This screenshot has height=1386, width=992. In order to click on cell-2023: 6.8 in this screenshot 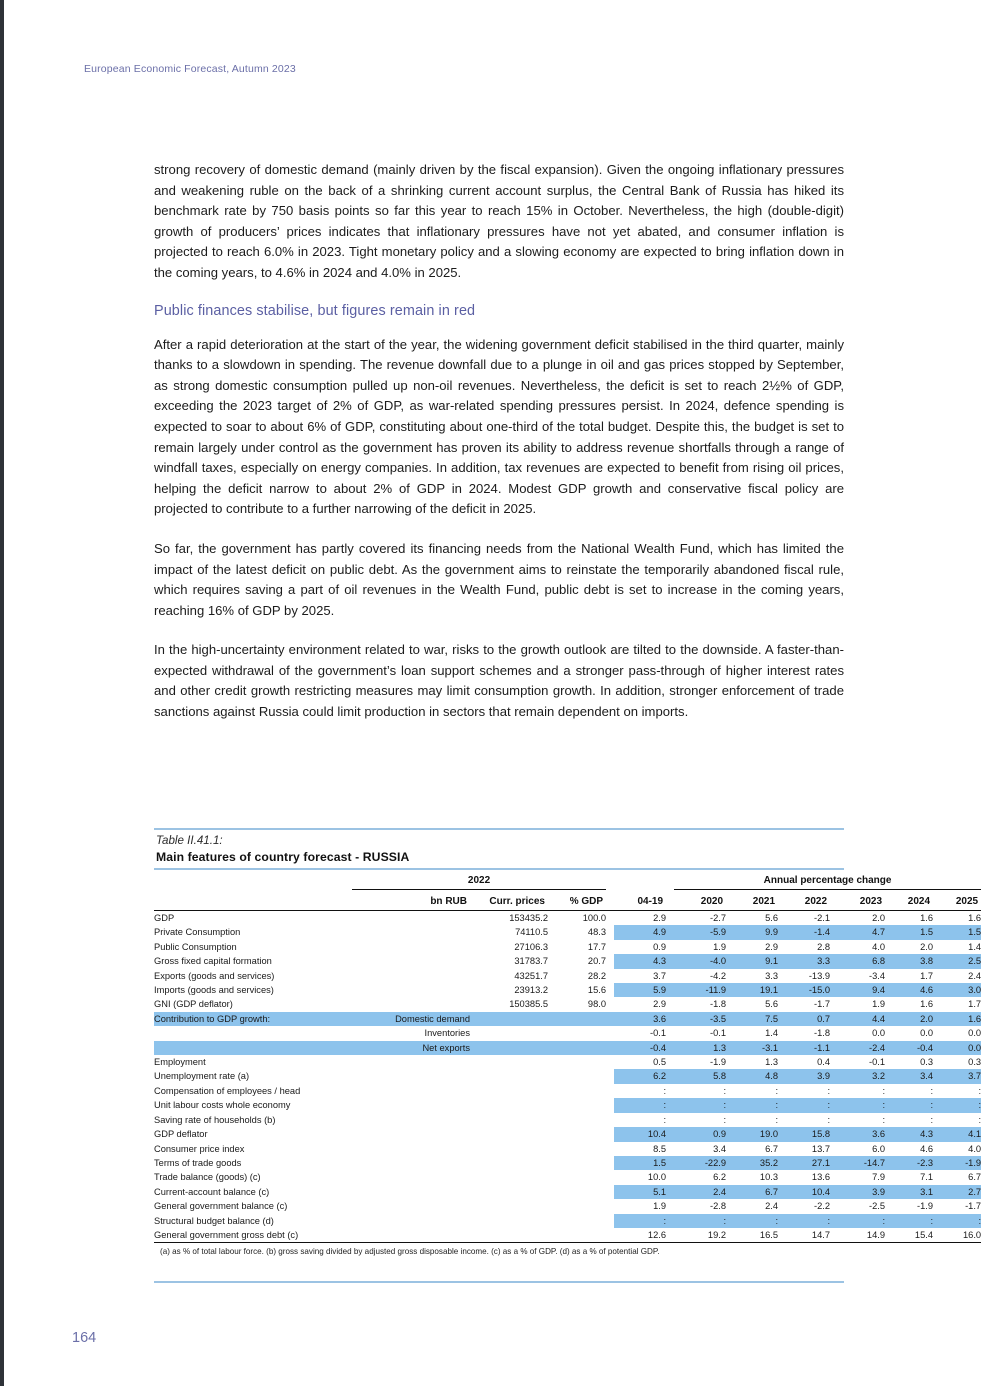, I will do `click(861, 961)`.